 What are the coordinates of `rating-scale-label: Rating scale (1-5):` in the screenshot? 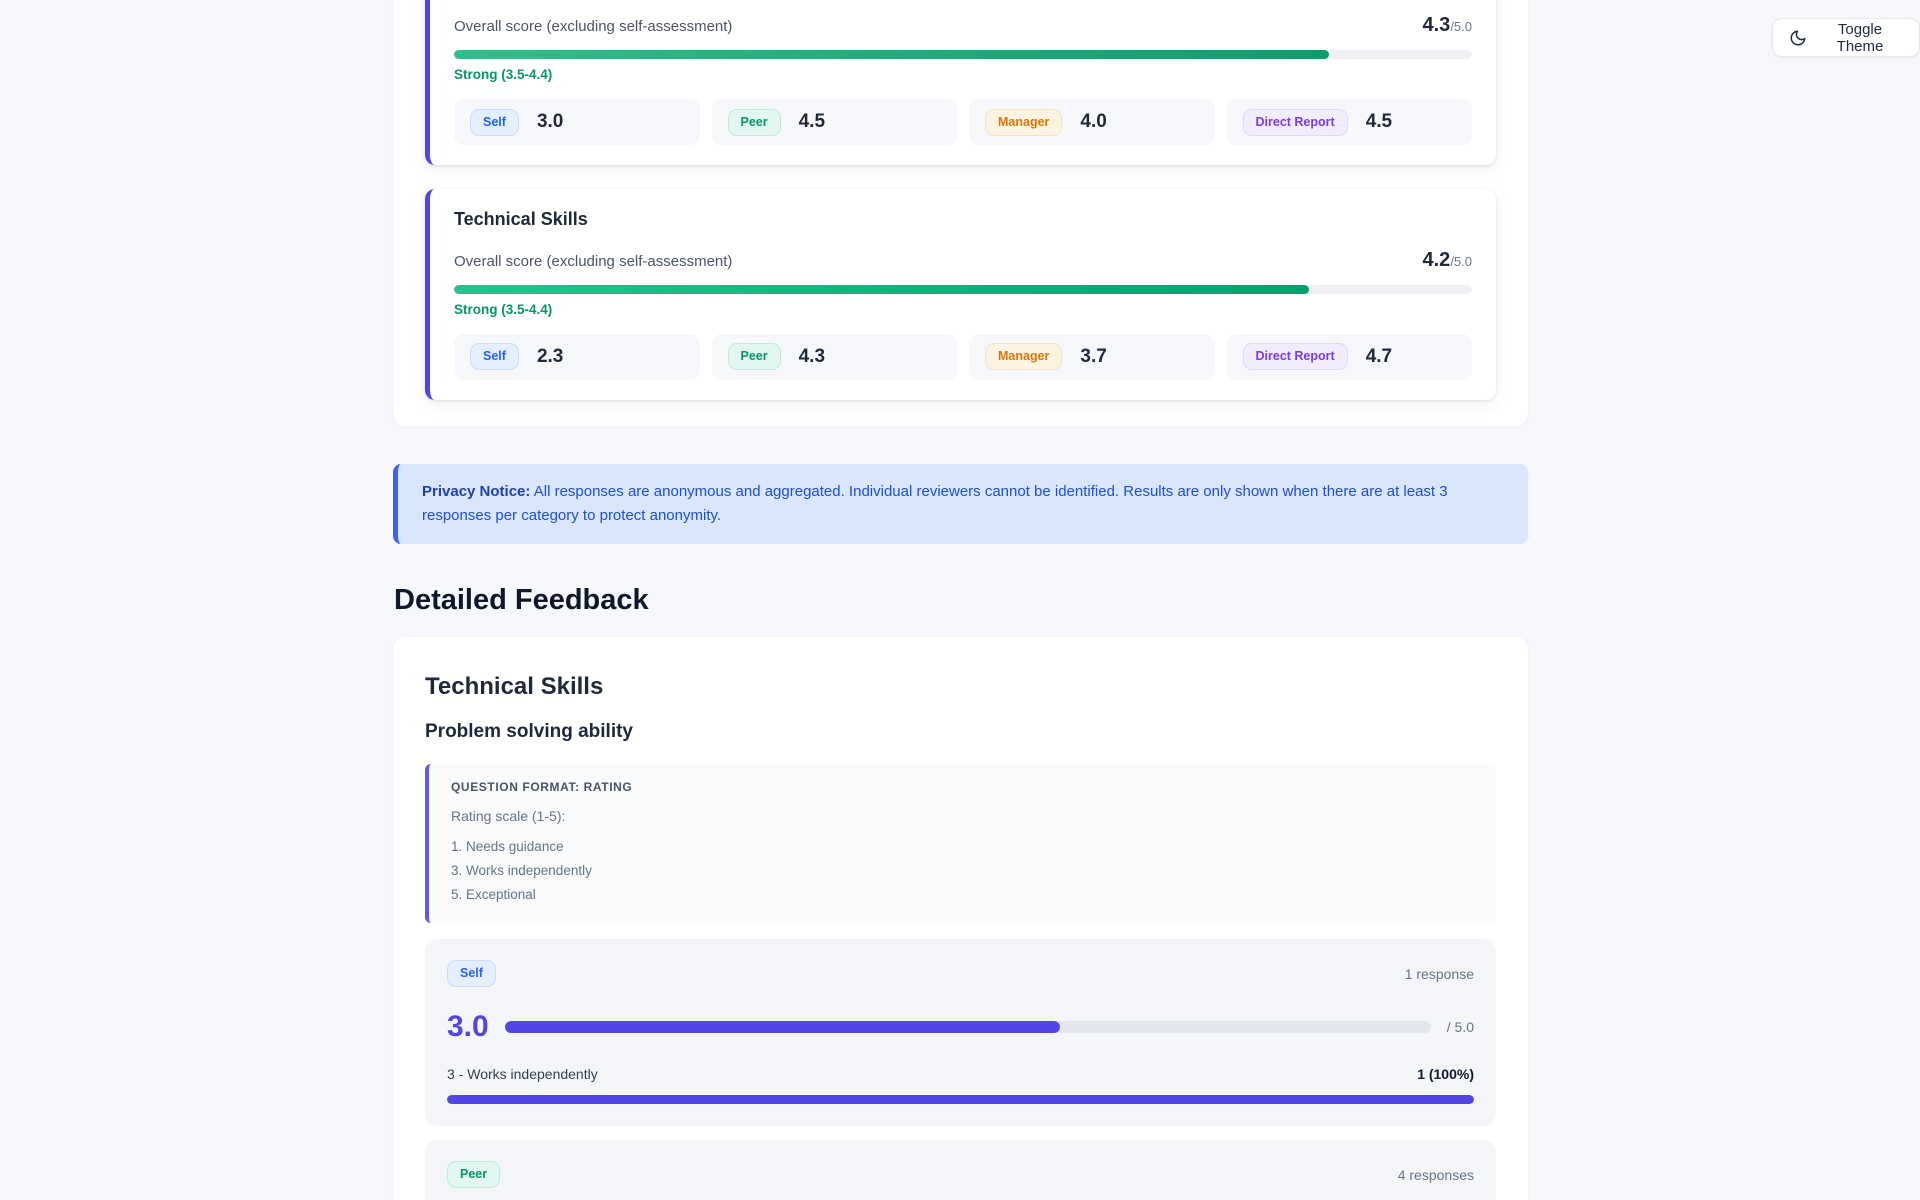 It's located at (508, 815).